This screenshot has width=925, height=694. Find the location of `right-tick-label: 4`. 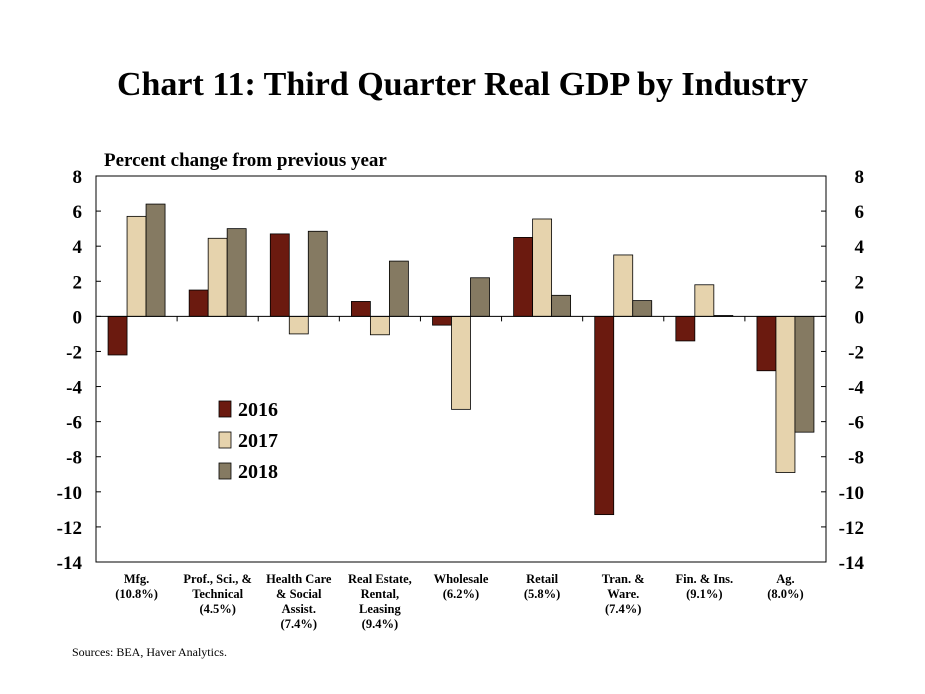

right-tick-label: 4 is located at coordinates (860, 247).